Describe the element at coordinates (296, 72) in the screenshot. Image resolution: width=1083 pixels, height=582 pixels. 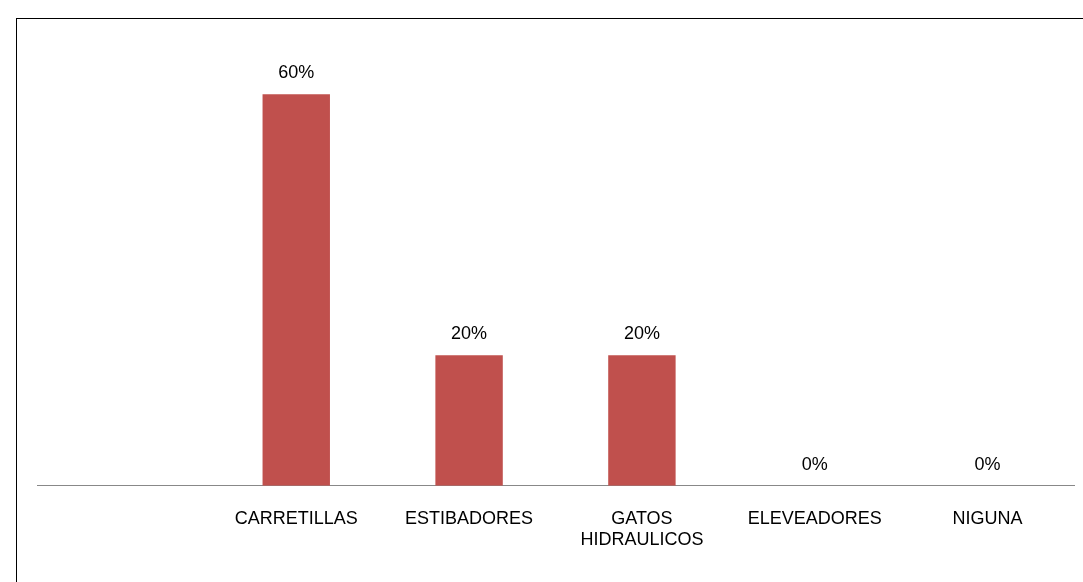
I see `data-label: 60%` at that location.